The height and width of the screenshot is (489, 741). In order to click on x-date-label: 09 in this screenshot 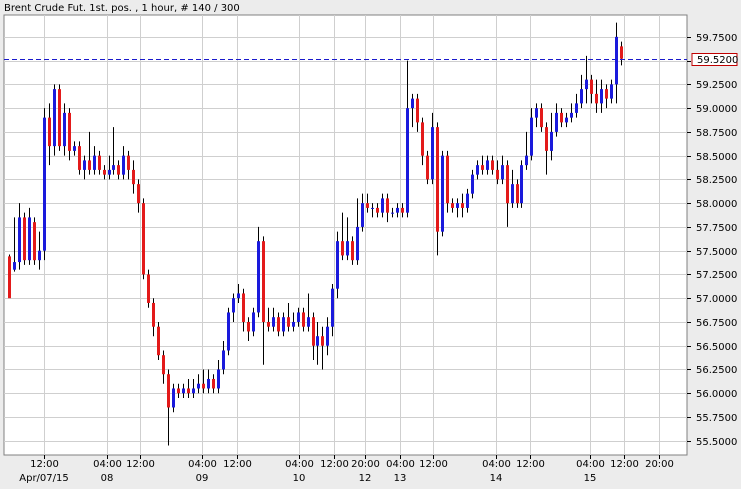, I will do `click(202, 478)`.